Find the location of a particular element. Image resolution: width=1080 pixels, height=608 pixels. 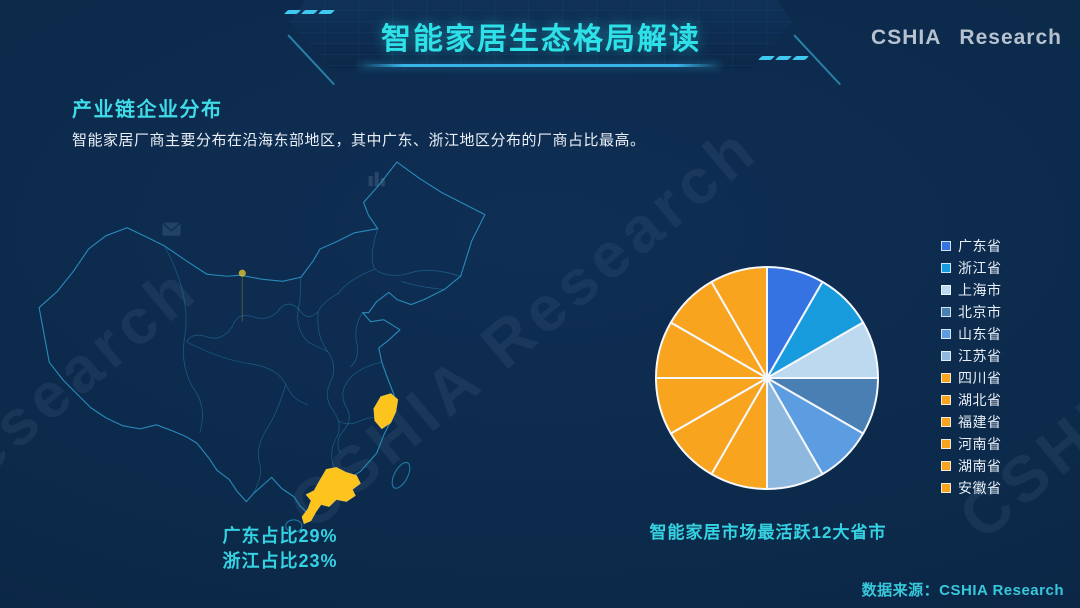

data-source-label: 数据来源： is located at coordinates (900, 590).